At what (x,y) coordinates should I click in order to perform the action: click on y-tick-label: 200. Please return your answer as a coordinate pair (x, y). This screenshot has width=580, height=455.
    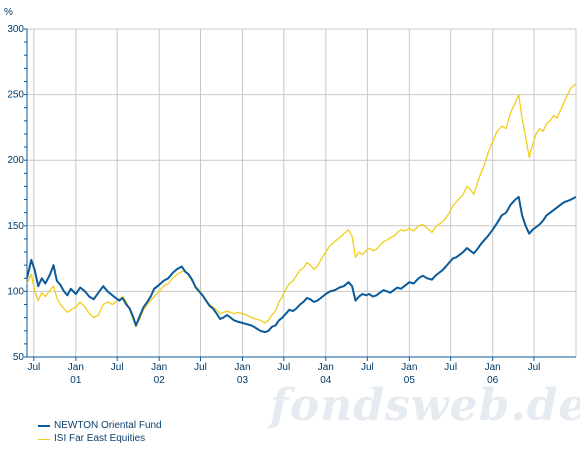
    Looking at the image, I should click on (15, 160).